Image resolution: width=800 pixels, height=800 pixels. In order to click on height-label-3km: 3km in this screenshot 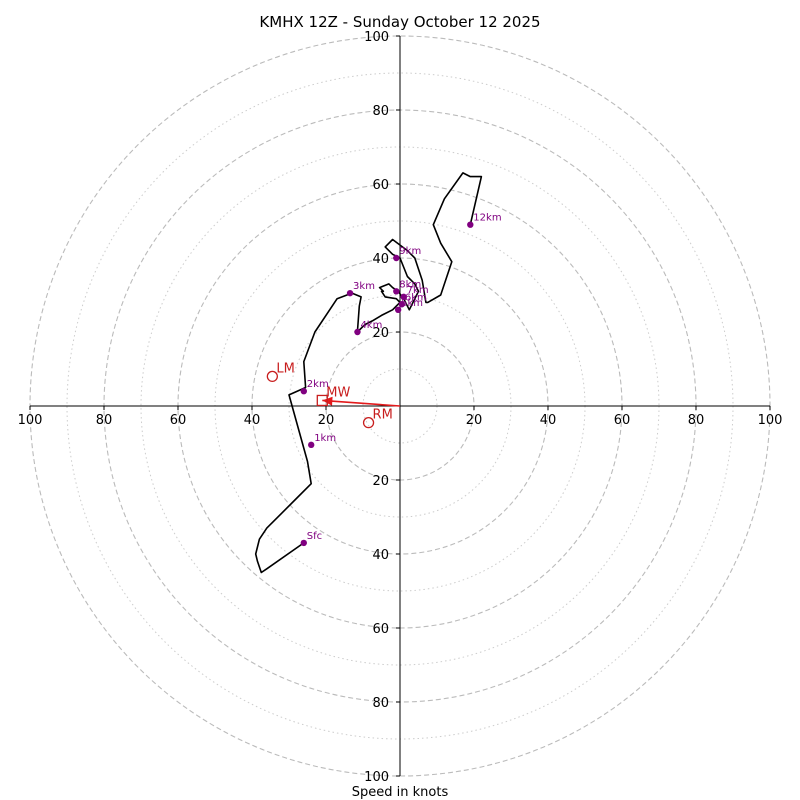, I will do `click(364, 286)`.